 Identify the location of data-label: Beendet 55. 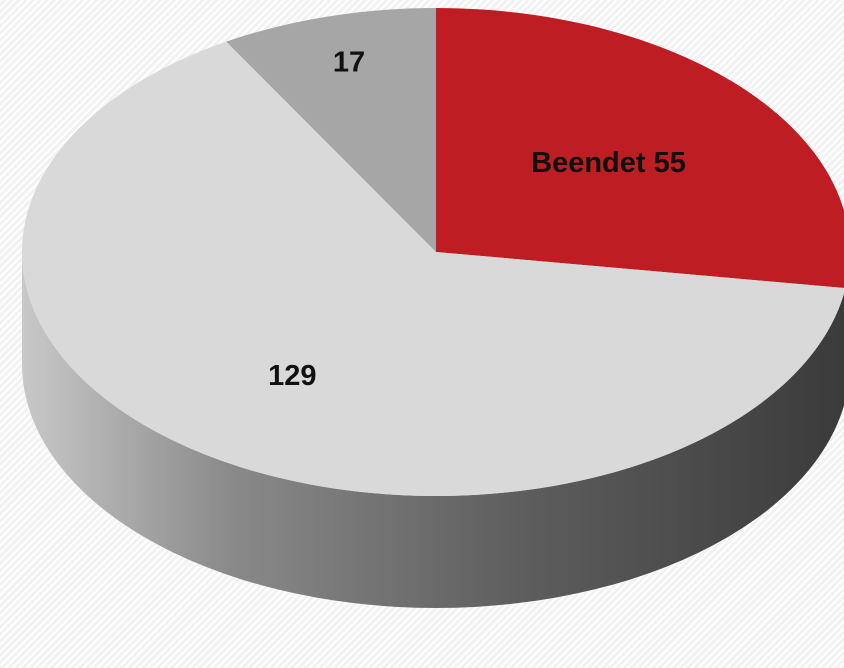
(608, 163).